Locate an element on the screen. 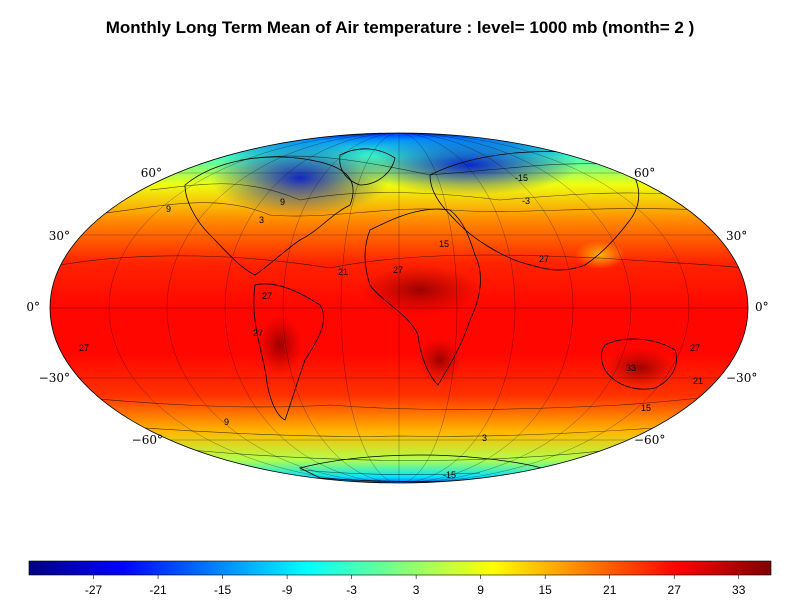  lat-label-left: 30° is located at coordinates (59, 236).